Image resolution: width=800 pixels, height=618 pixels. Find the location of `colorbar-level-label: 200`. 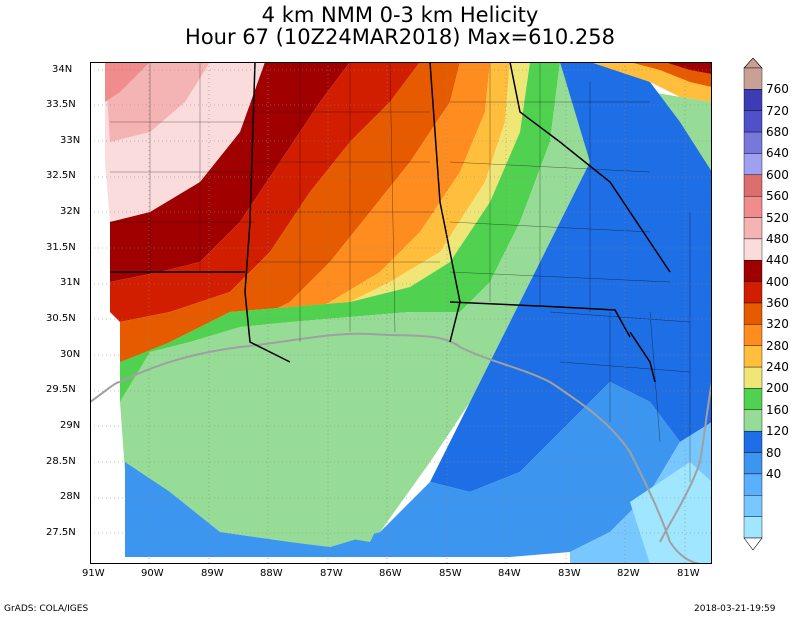

colorbar-level-label: 200 is located at coordinates (777, 388).